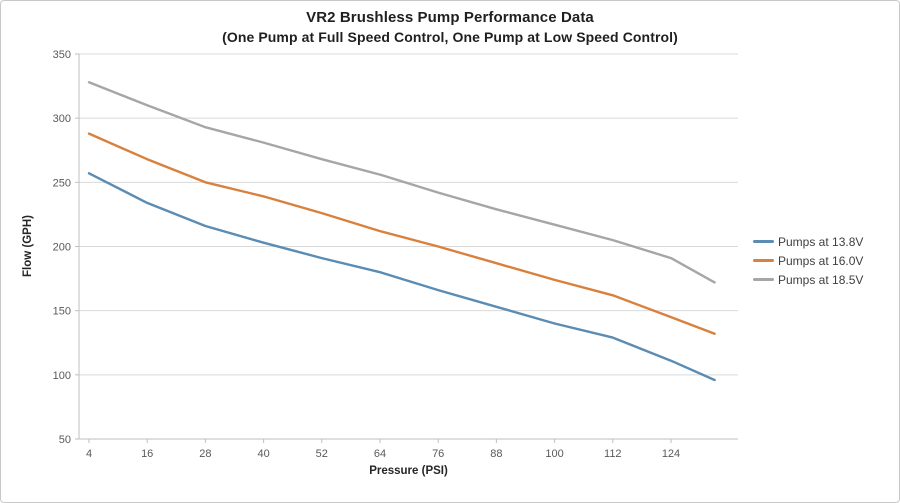 The width and height of the screenshot is (900, 503). I want to click on y-tick-label: 350, so click(62, 55).